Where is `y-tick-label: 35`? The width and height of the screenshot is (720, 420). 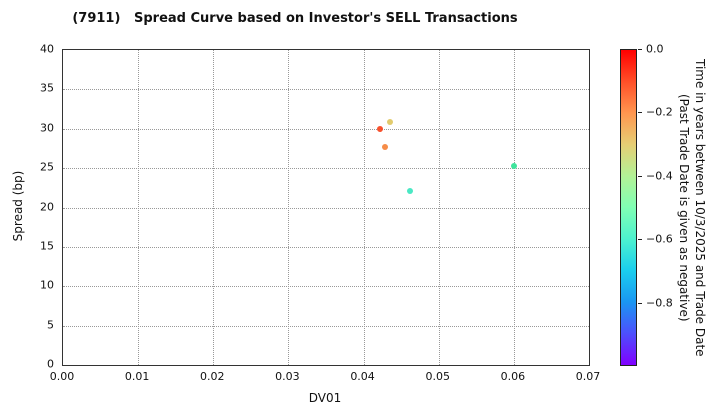
y-tick-label: 35 is located at coordinates (47, 88).